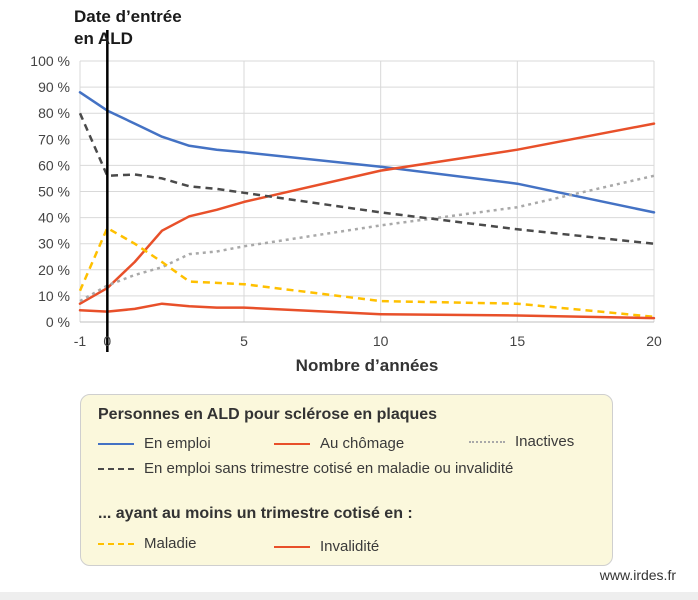 The height and width of the screenshot is (600, 698). I want to click on legend-item-inactives: Inactives, so click(521, 441).